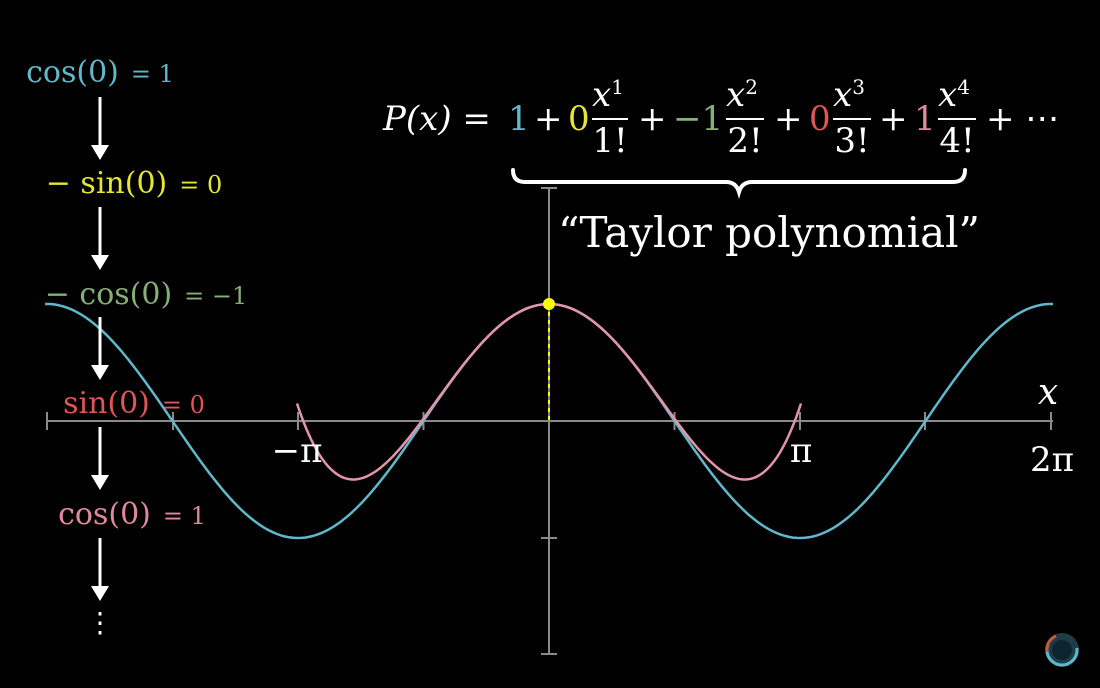  Describe the element at coordinates (820, 119) in the screenshot. I see `coef-3: 0` at that location.